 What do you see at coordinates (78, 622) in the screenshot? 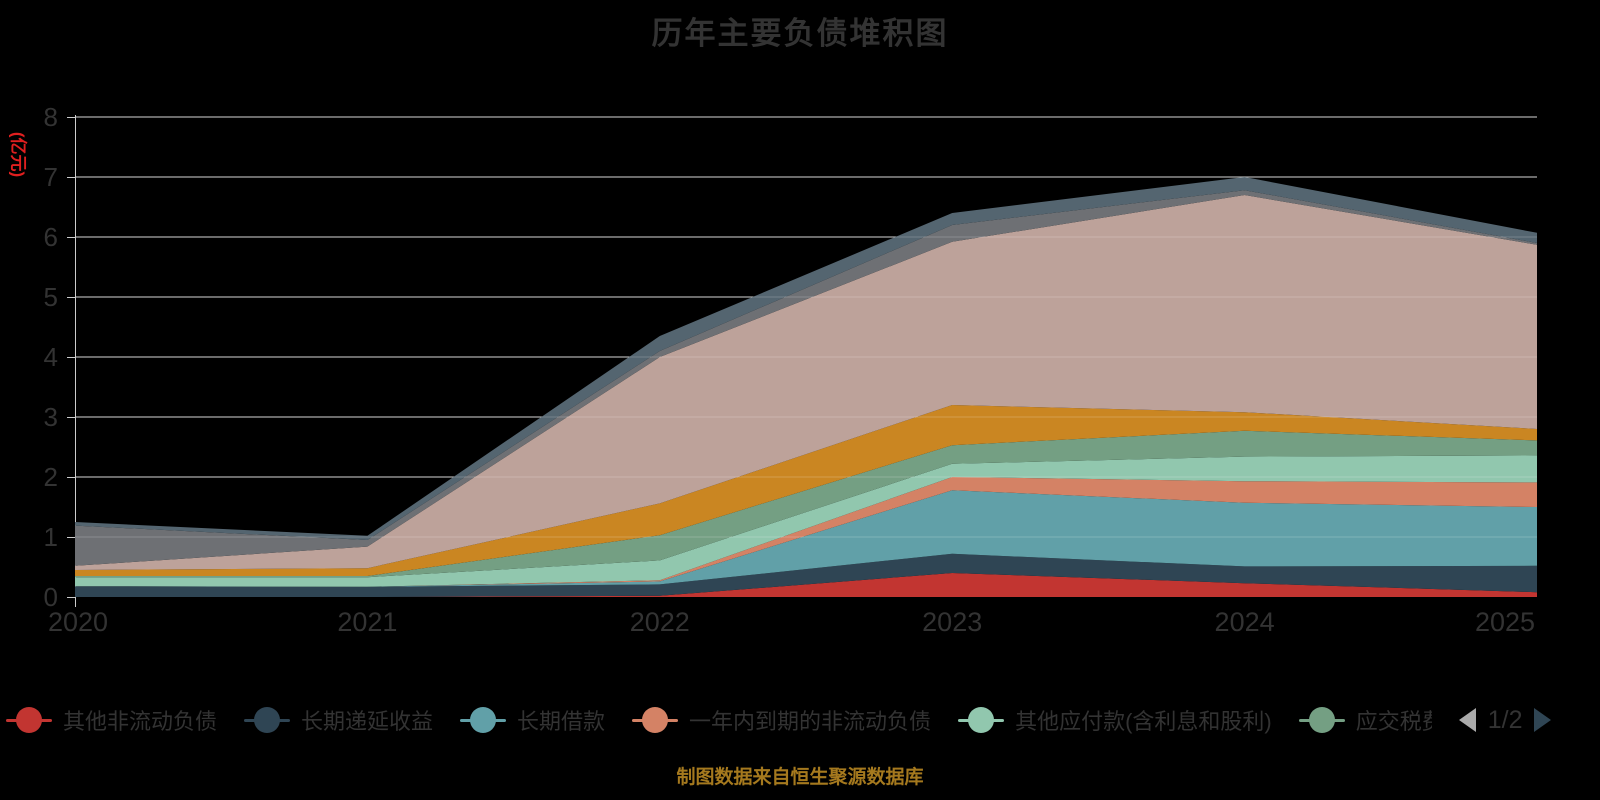
I see `x-axis-label: 2020` at bounding box center [78, 622].